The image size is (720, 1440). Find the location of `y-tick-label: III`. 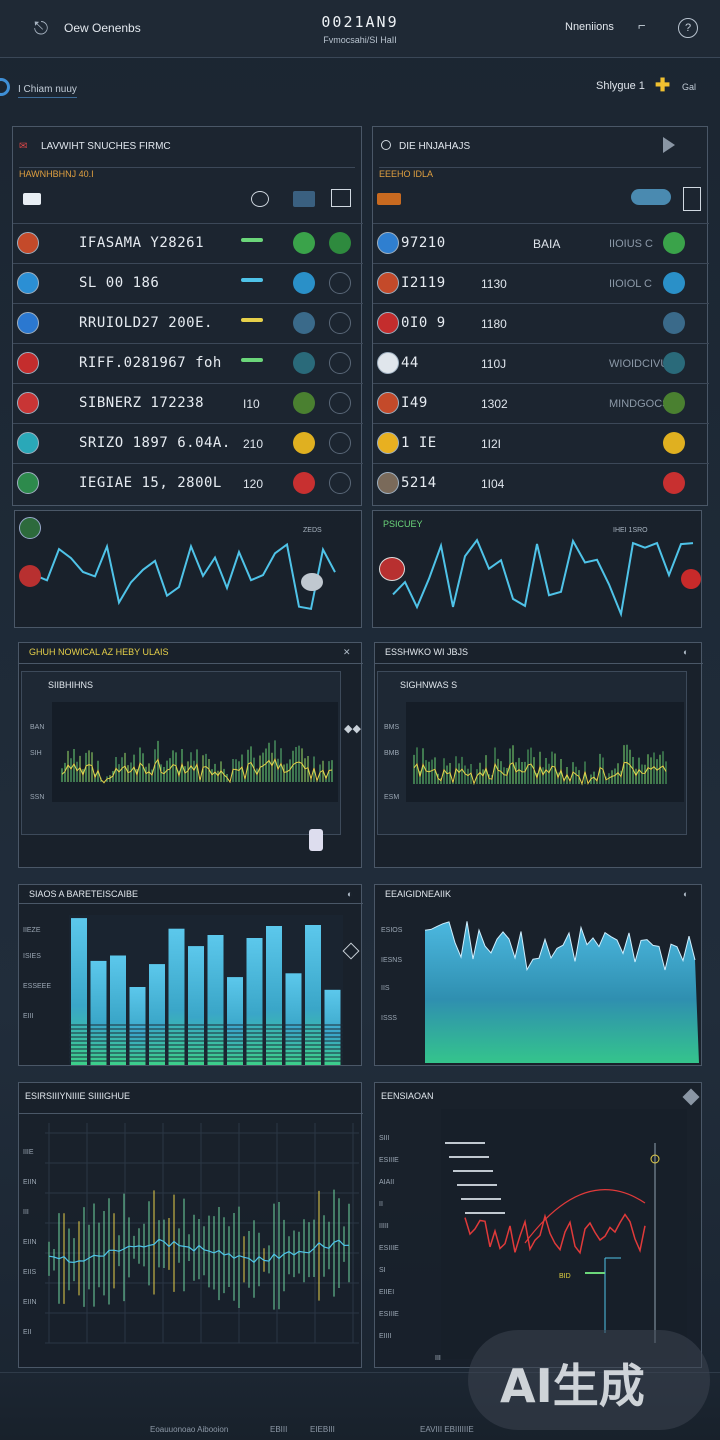

y-tick-label: III is located at coordinates (26, 1212).